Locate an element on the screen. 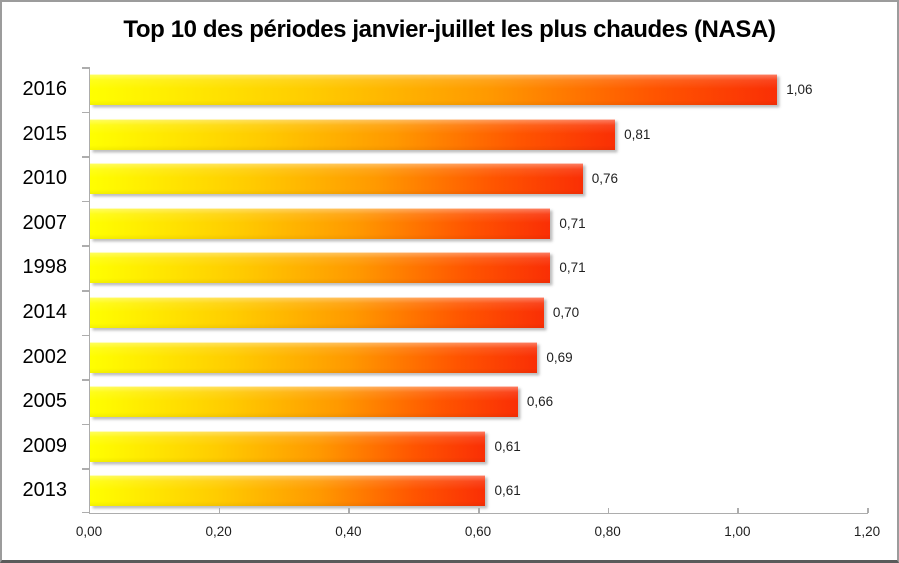 This screenshot has height=563, width=899. bar-2009 is located at coordinates (288, 446).